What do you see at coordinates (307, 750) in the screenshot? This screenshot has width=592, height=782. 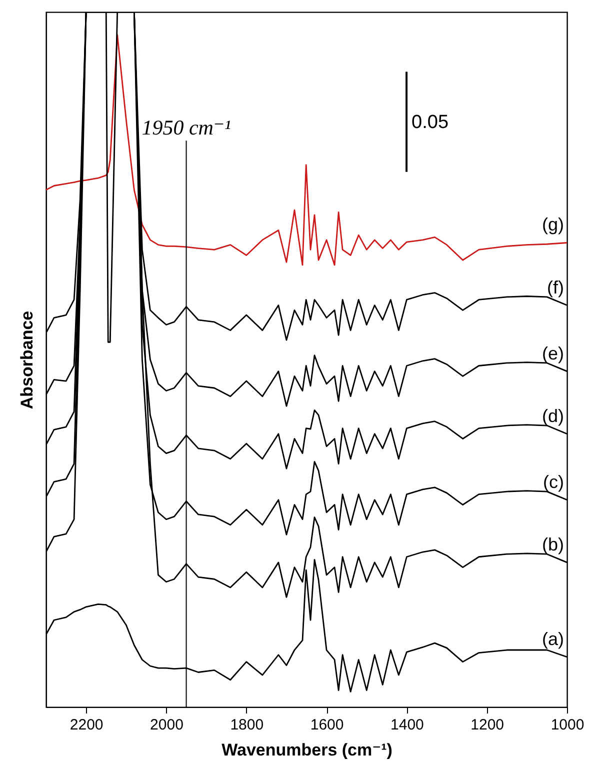 I see `x-axis-title: Wavenumbers (cm⁻¹)` at bounding box center [307, 750].